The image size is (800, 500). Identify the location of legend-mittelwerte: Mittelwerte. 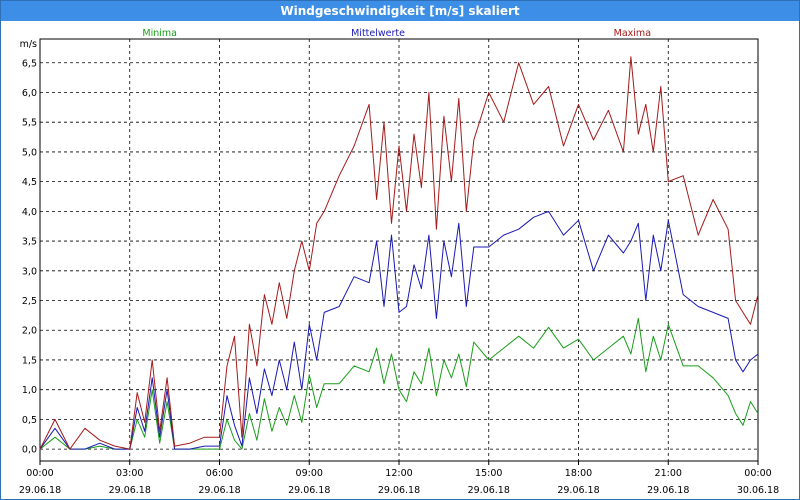
(378, 33).